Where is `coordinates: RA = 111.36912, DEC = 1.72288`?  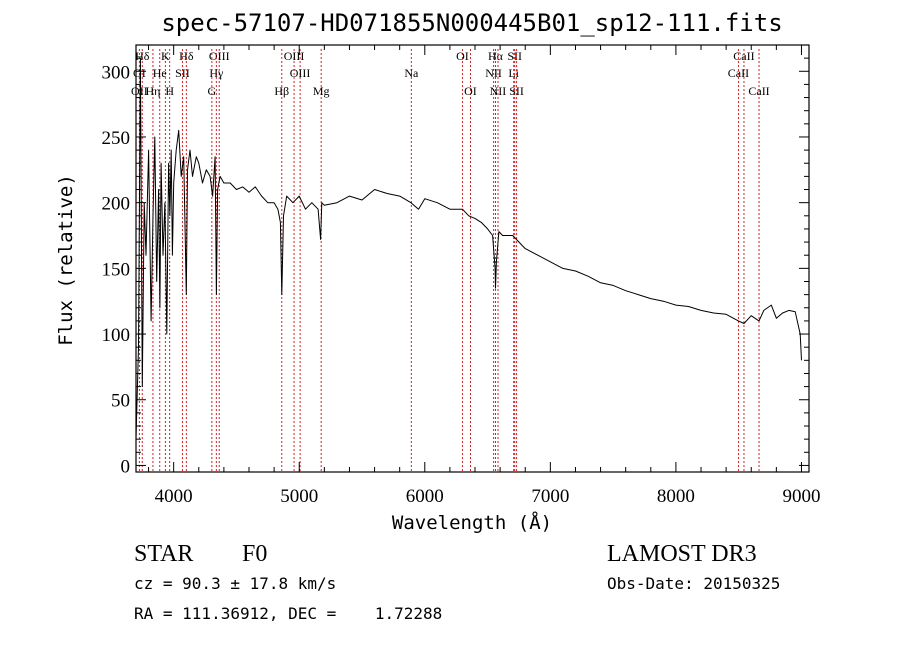 coordinates: RA = 111.36912, DEC = 1.72288 is located at coordinates (288, 613).